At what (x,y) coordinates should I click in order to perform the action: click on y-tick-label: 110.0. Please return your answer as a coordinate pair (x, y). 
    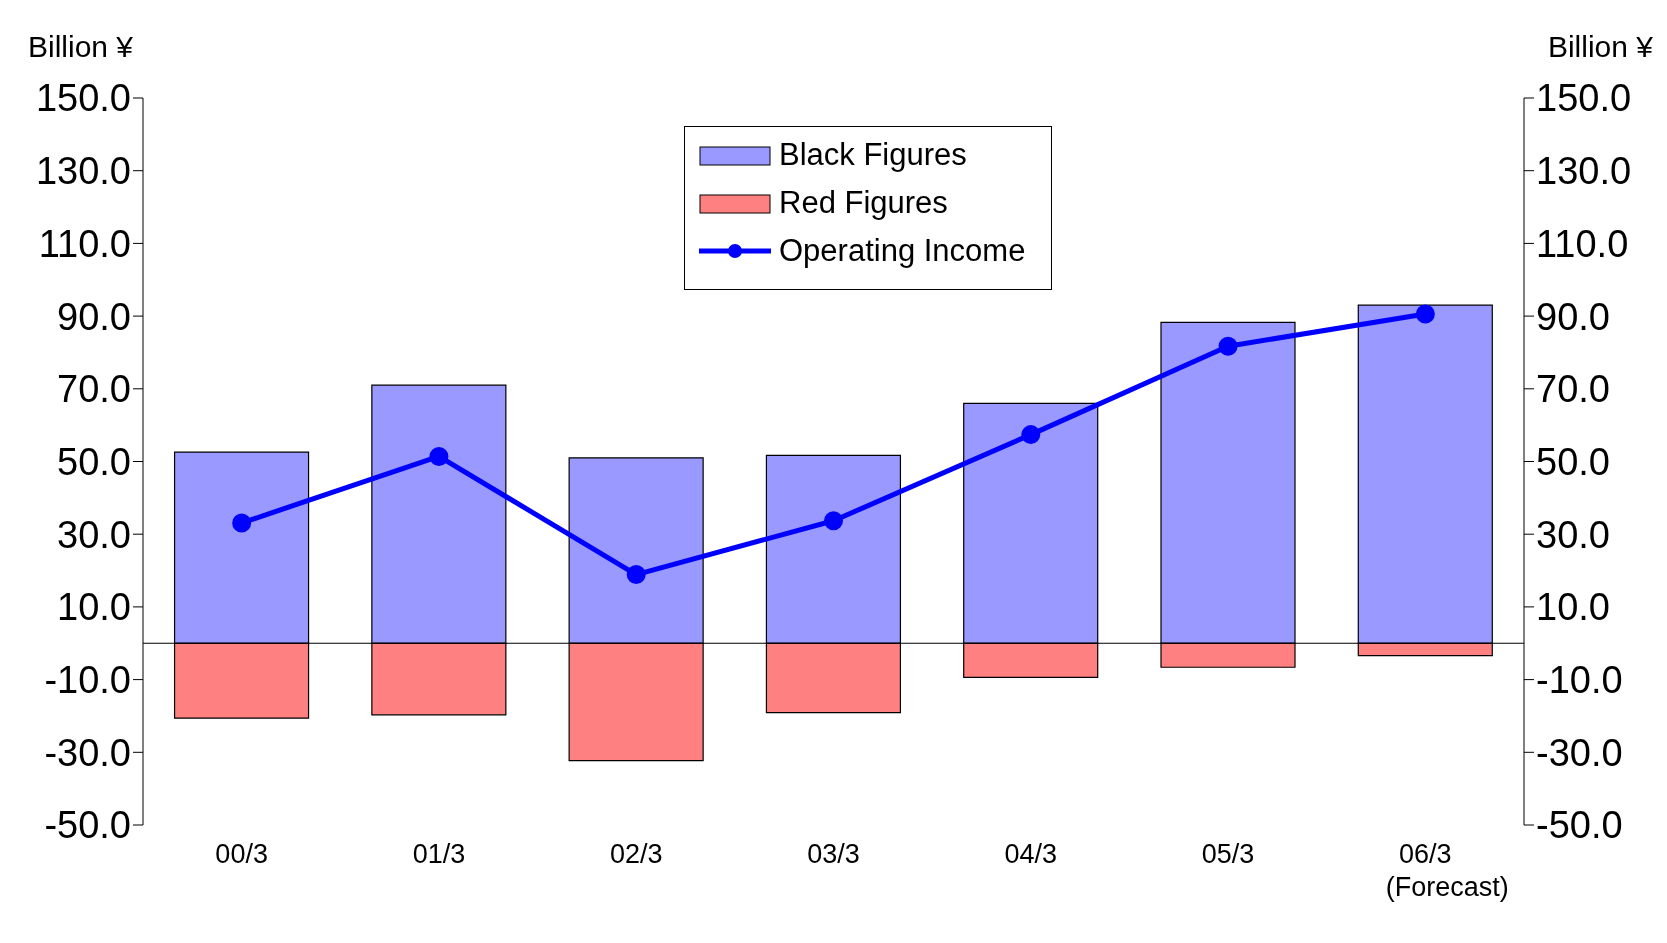
    Looking at the image, I should click on (84, 243).